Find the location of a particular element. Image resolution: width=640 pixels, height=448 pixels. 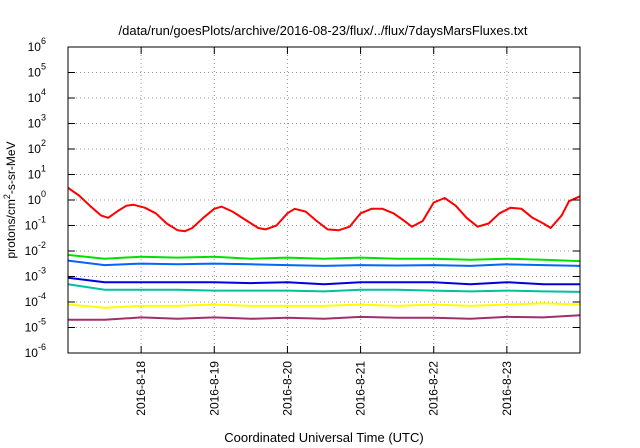

y-tick-label: 10³ is located at coordinates (37, 122).